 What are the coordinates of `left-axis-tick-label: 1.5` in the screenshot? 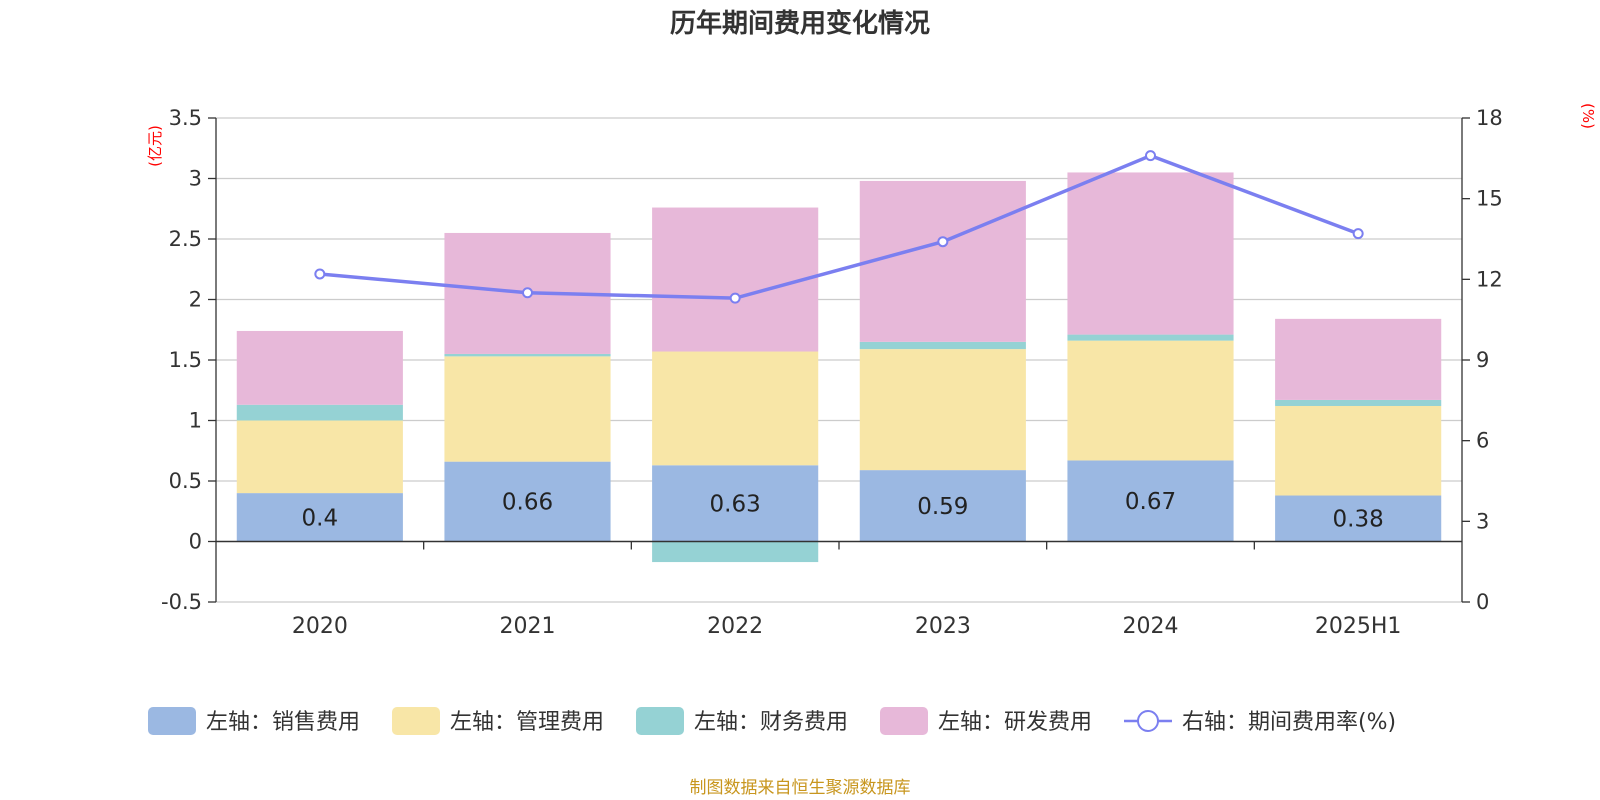 It's located at (185, 360).